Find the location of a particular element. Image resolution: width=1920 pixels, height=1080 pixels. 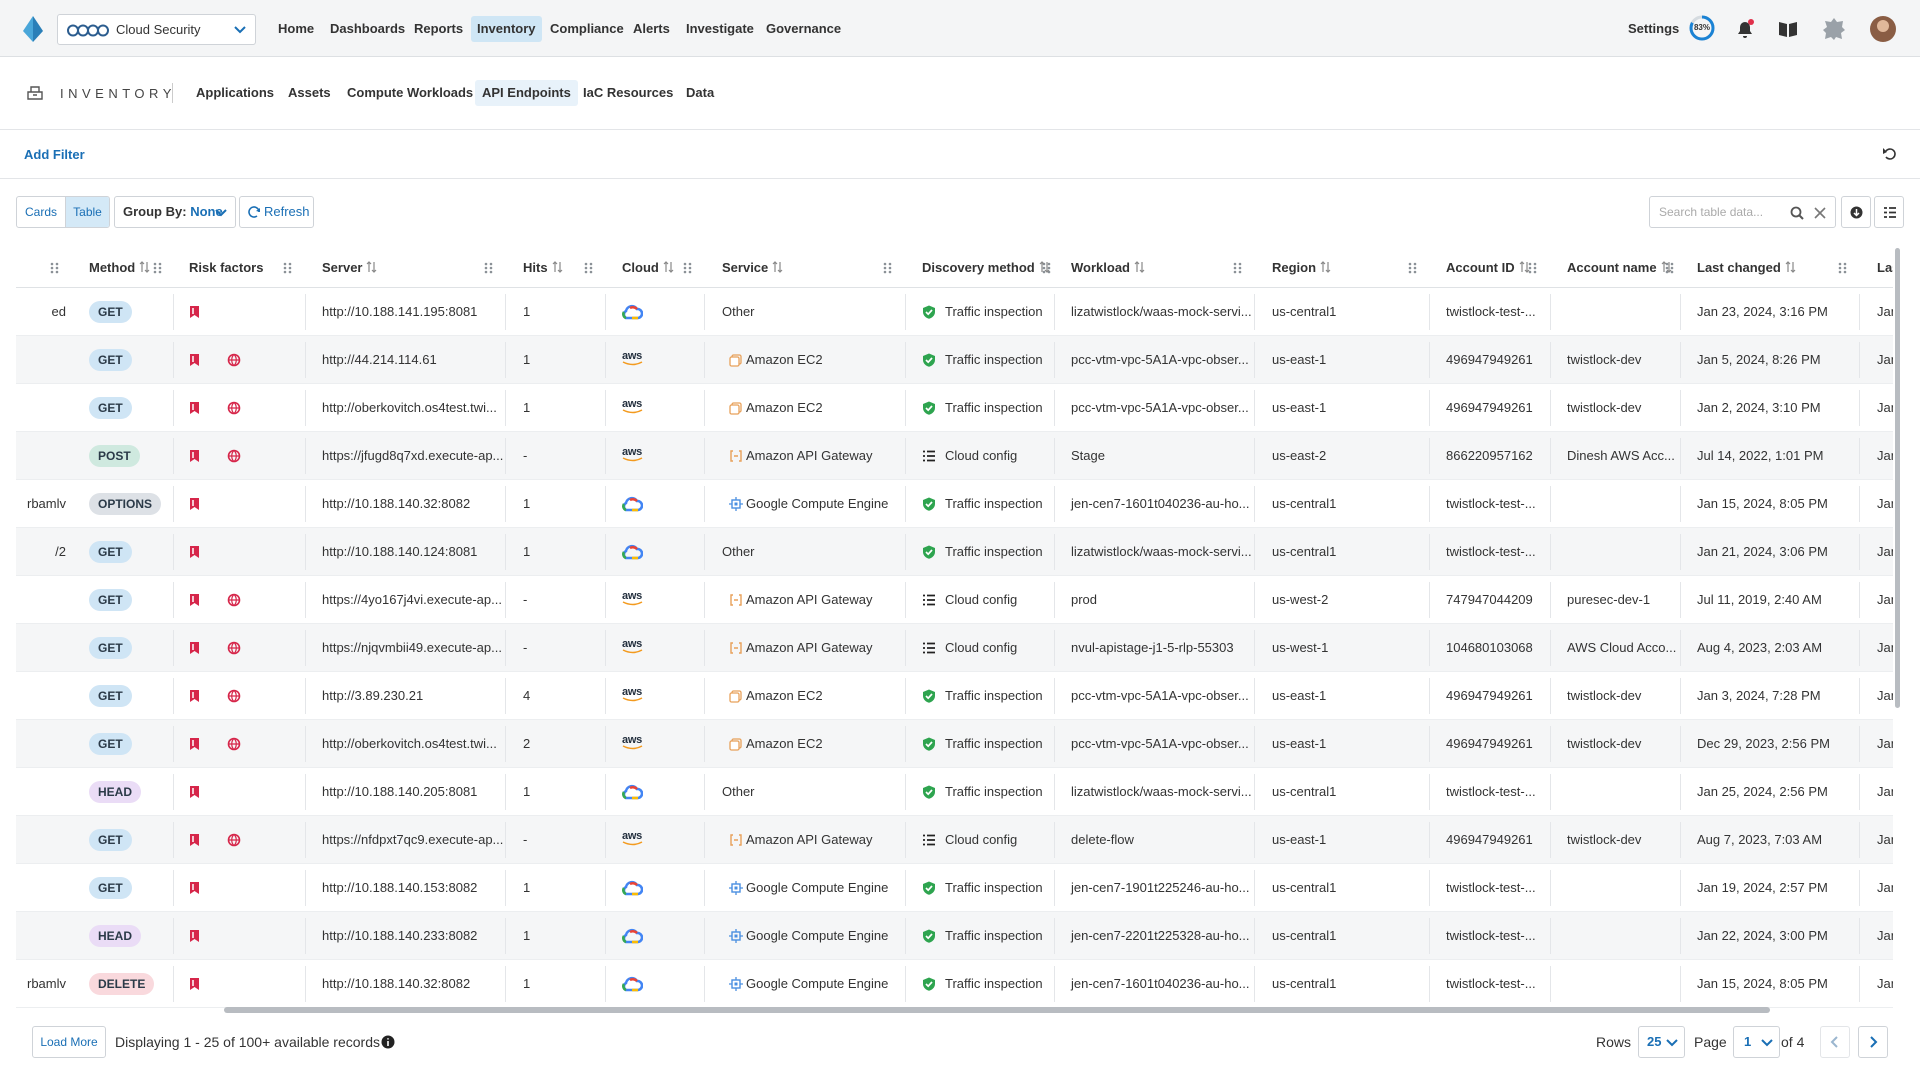

nav-item: Compliance is located at coordinates (587, 29).